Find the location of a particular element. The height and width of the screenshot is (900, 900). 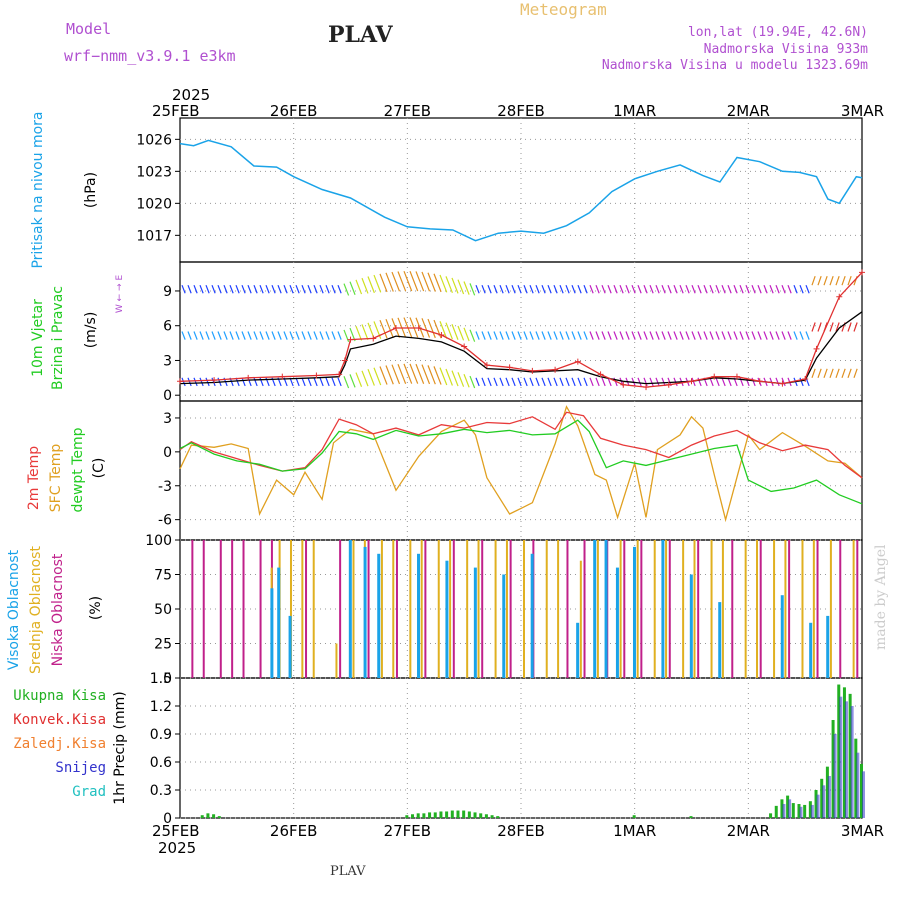

xtick-label-bottom: 27FEB is located at coordinates (407, 831).